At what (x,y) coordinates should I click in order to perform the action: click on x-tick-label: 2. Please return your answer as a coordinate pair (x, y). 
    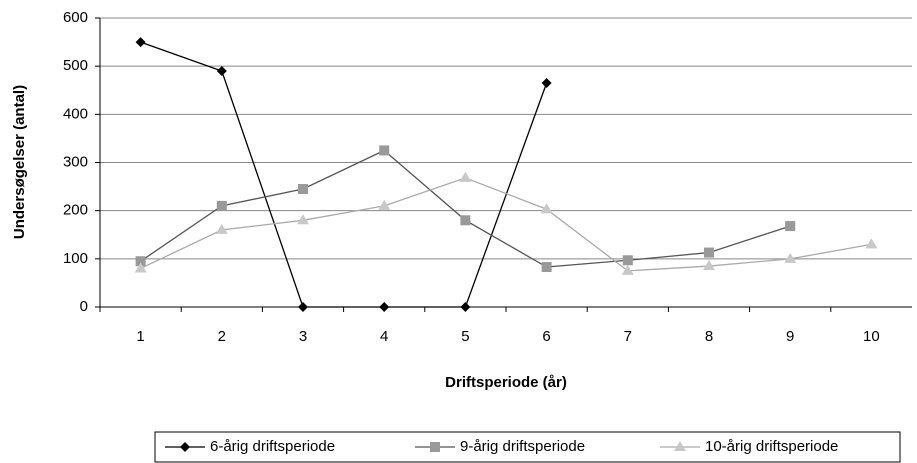
    Looking at the image, I should click on (222, 336).